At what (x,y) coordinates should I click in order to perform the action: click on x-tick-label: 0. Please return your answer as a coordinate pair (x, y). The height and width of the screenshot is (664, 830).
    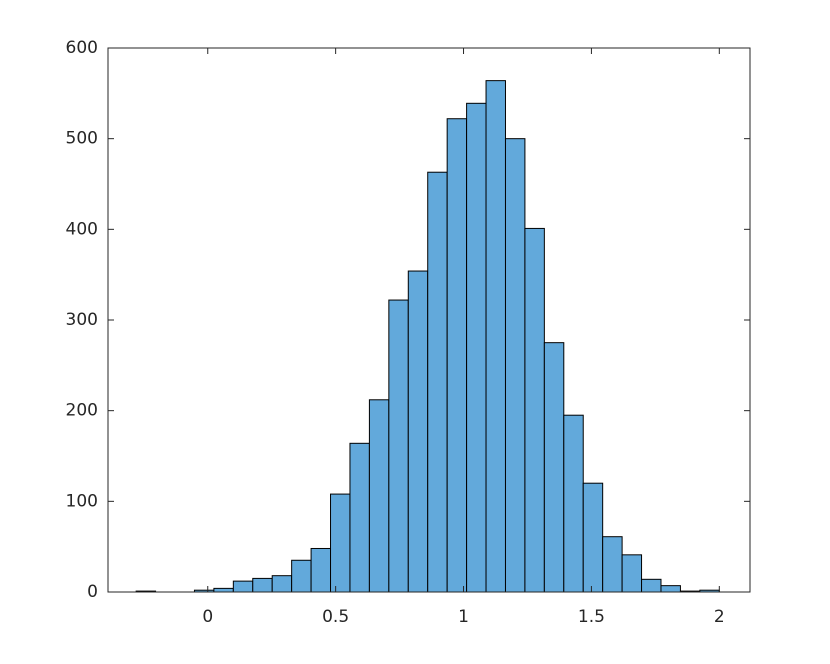
    Looking at the image, I should click on (207, 617).